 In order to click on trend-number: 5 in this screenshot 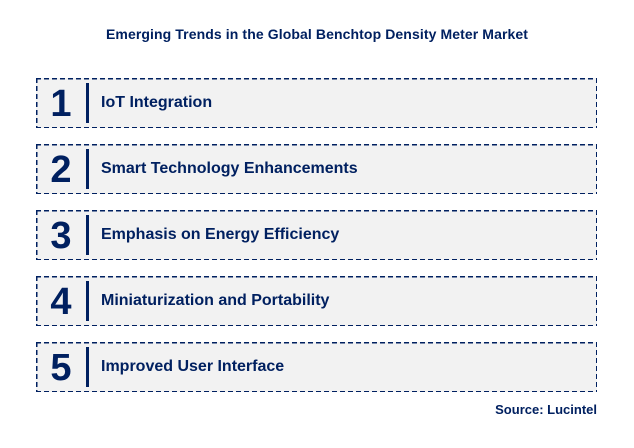, I will do `click(61, 367)`.